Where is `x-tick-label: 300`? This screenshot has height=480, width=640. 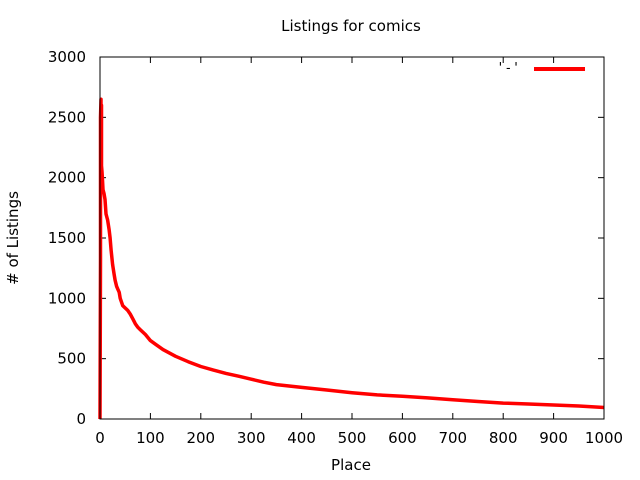 x-tick-label: 300 is located at coordinates (251, 438).